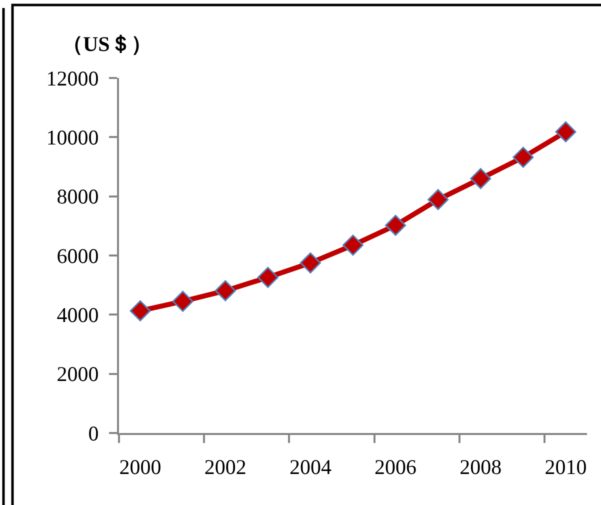  What do you see at coordinates (310, 467) in the screenshot?
I see `x-tick-label: 2004` at bounding box center [310, 467].